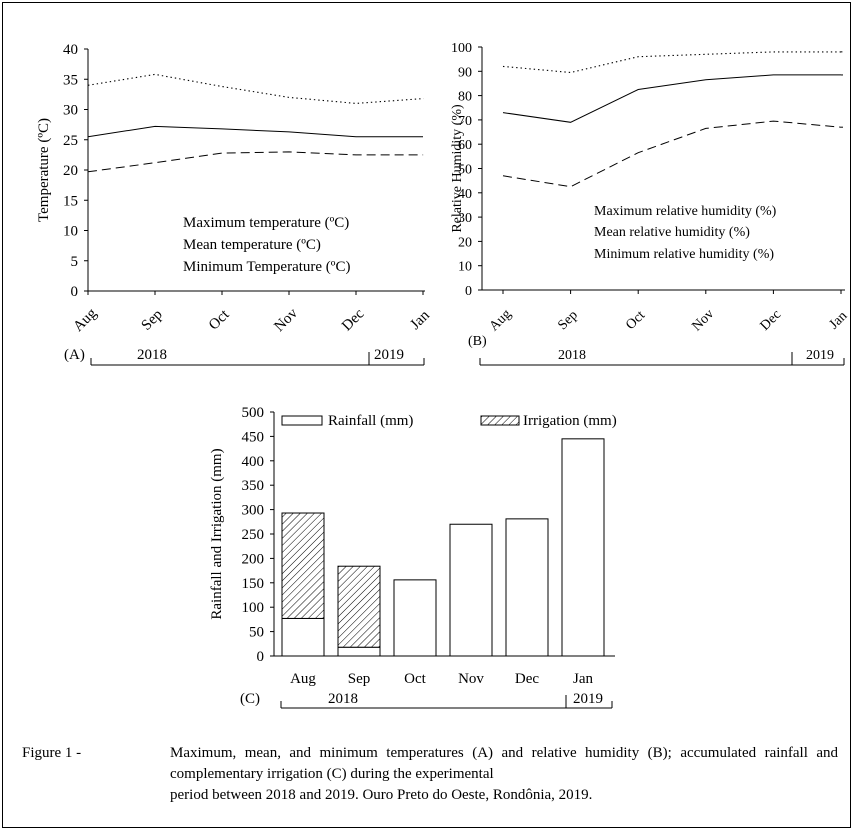 This screenshot has width=855, height=832. Describe the element at coordinates (672, 232) in the screenshot. I see `legend-entry: Mean relative humidity (%)` at that location.